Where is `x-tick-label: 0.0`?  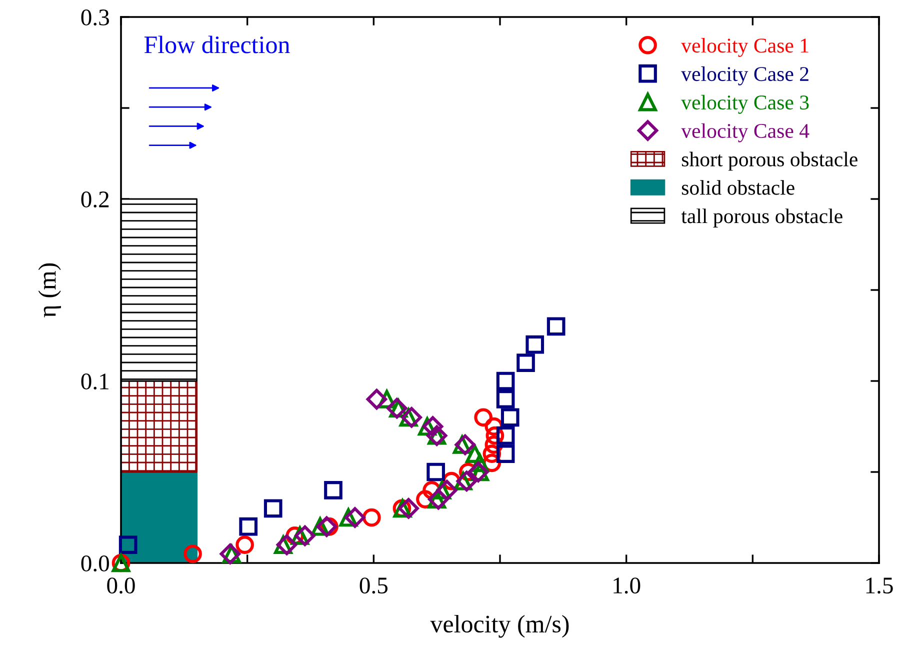 x-tick-label: 0.0 is located at coordinates (121, 586).